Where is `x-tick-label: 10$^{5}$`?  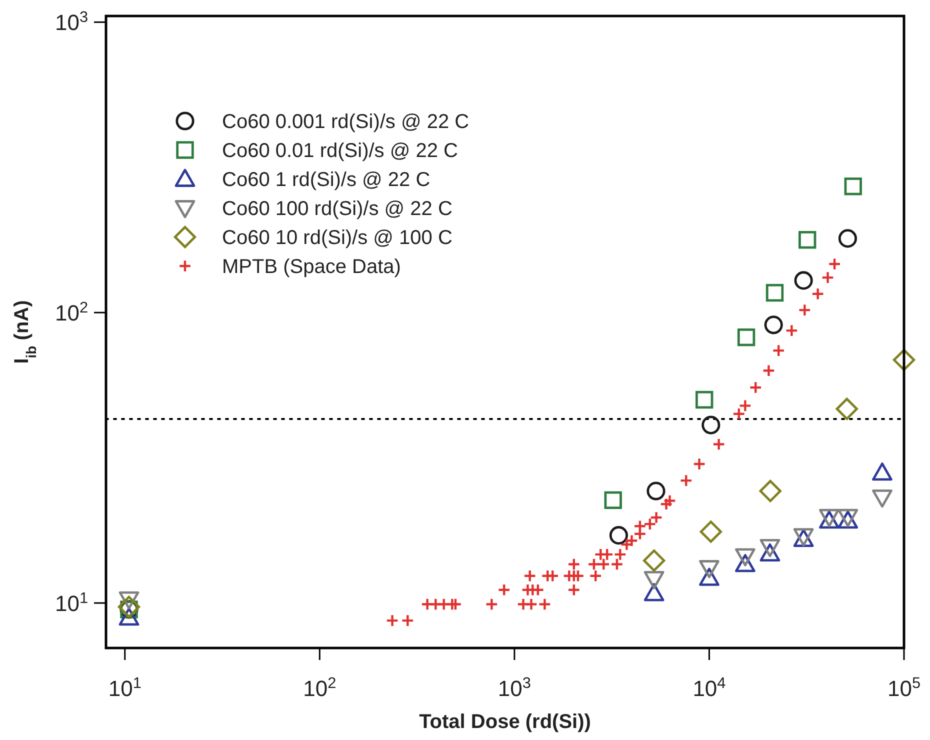 x-tick-label: 10$^{5}$ is located at coordinates (904, 687).